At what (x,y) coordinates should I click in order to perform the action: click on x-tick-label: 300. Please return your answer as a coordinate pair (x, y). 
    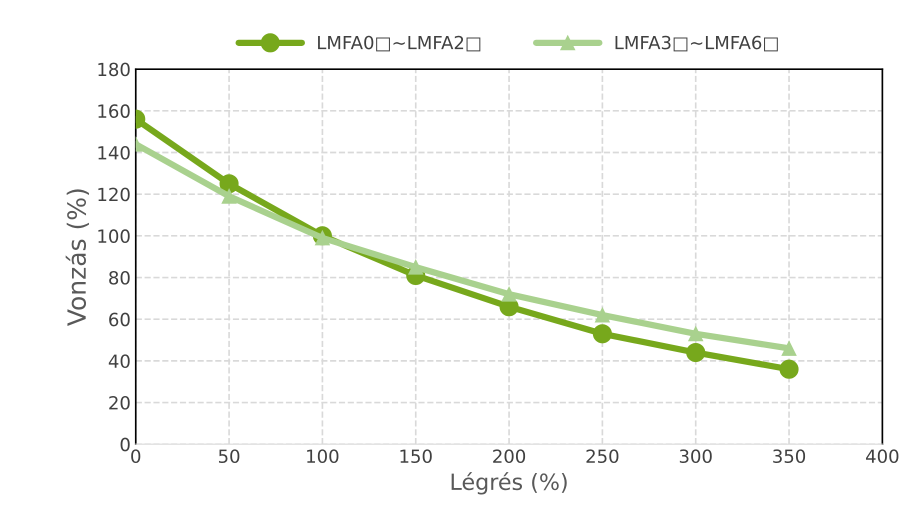
    Looking at the image, I should click on (696, 456).